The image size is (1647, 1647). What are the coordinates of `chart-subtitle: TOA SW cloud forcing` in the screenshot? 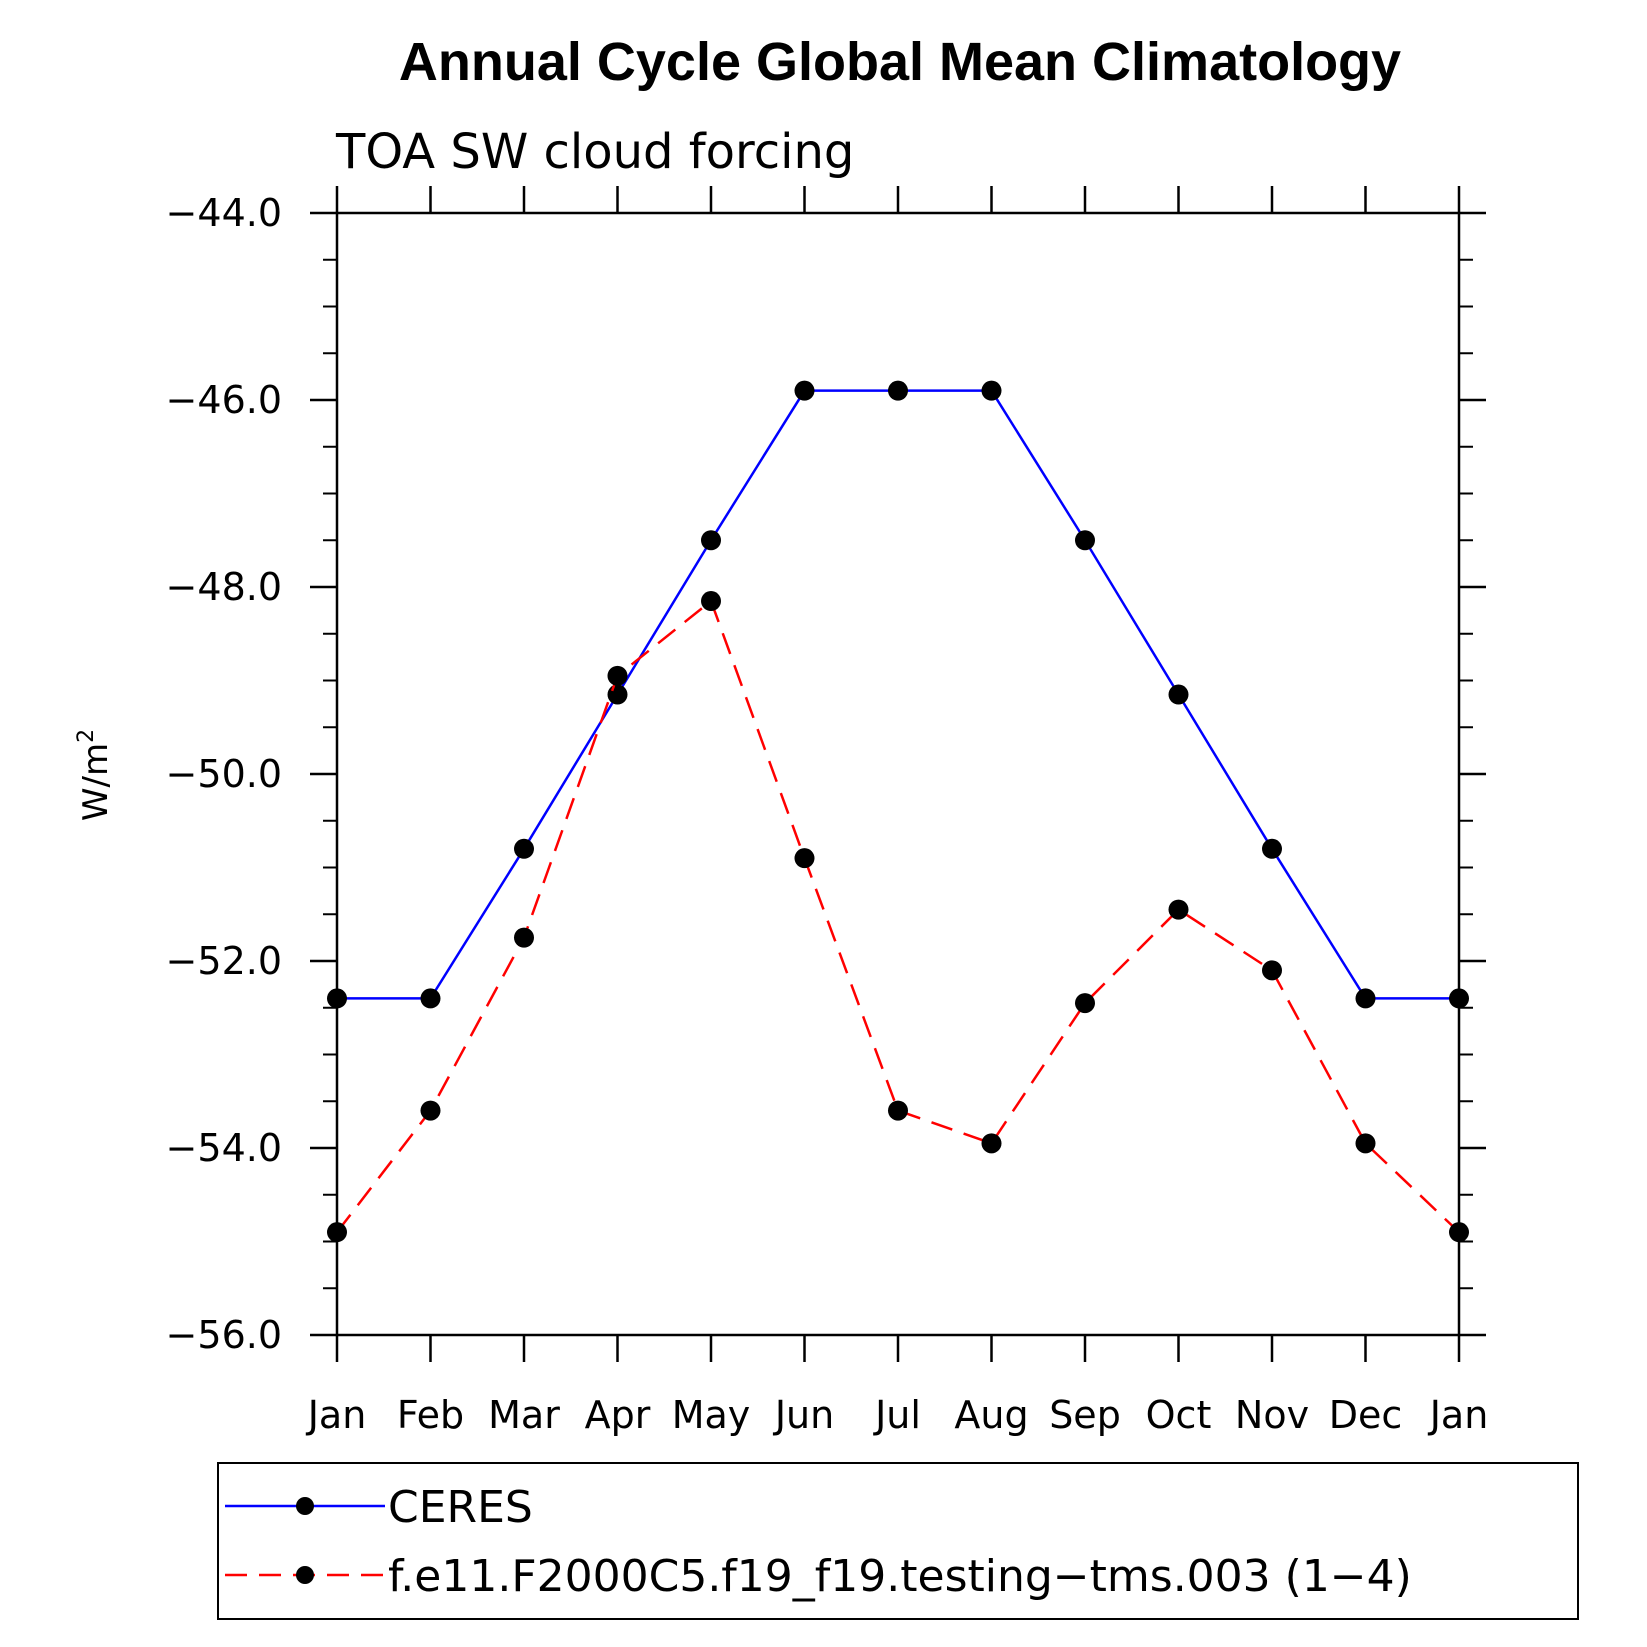 It's located at (594, 152).